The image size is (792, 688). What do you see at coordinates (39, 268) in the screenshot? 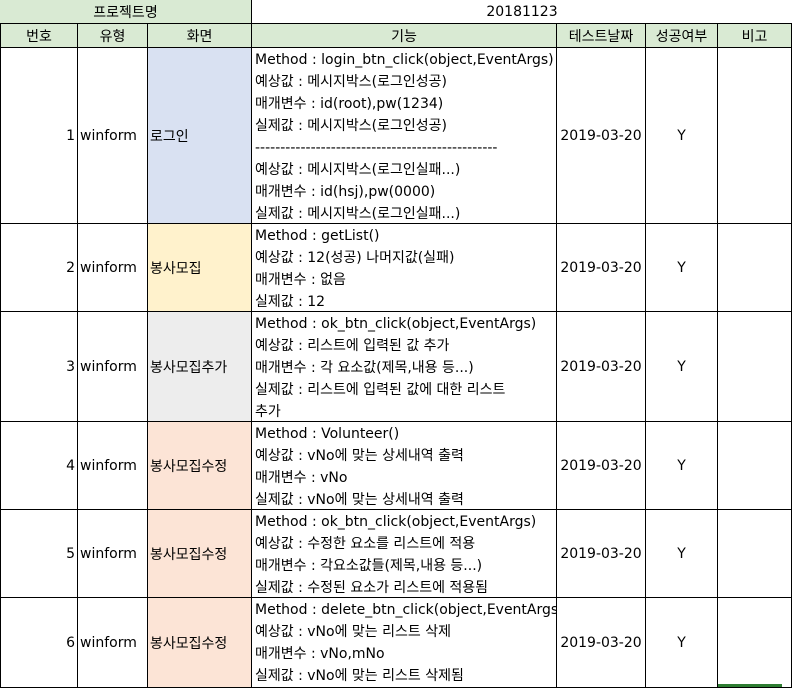
I see `row-2-no-cell: 2` at bounding box center [39, 268].